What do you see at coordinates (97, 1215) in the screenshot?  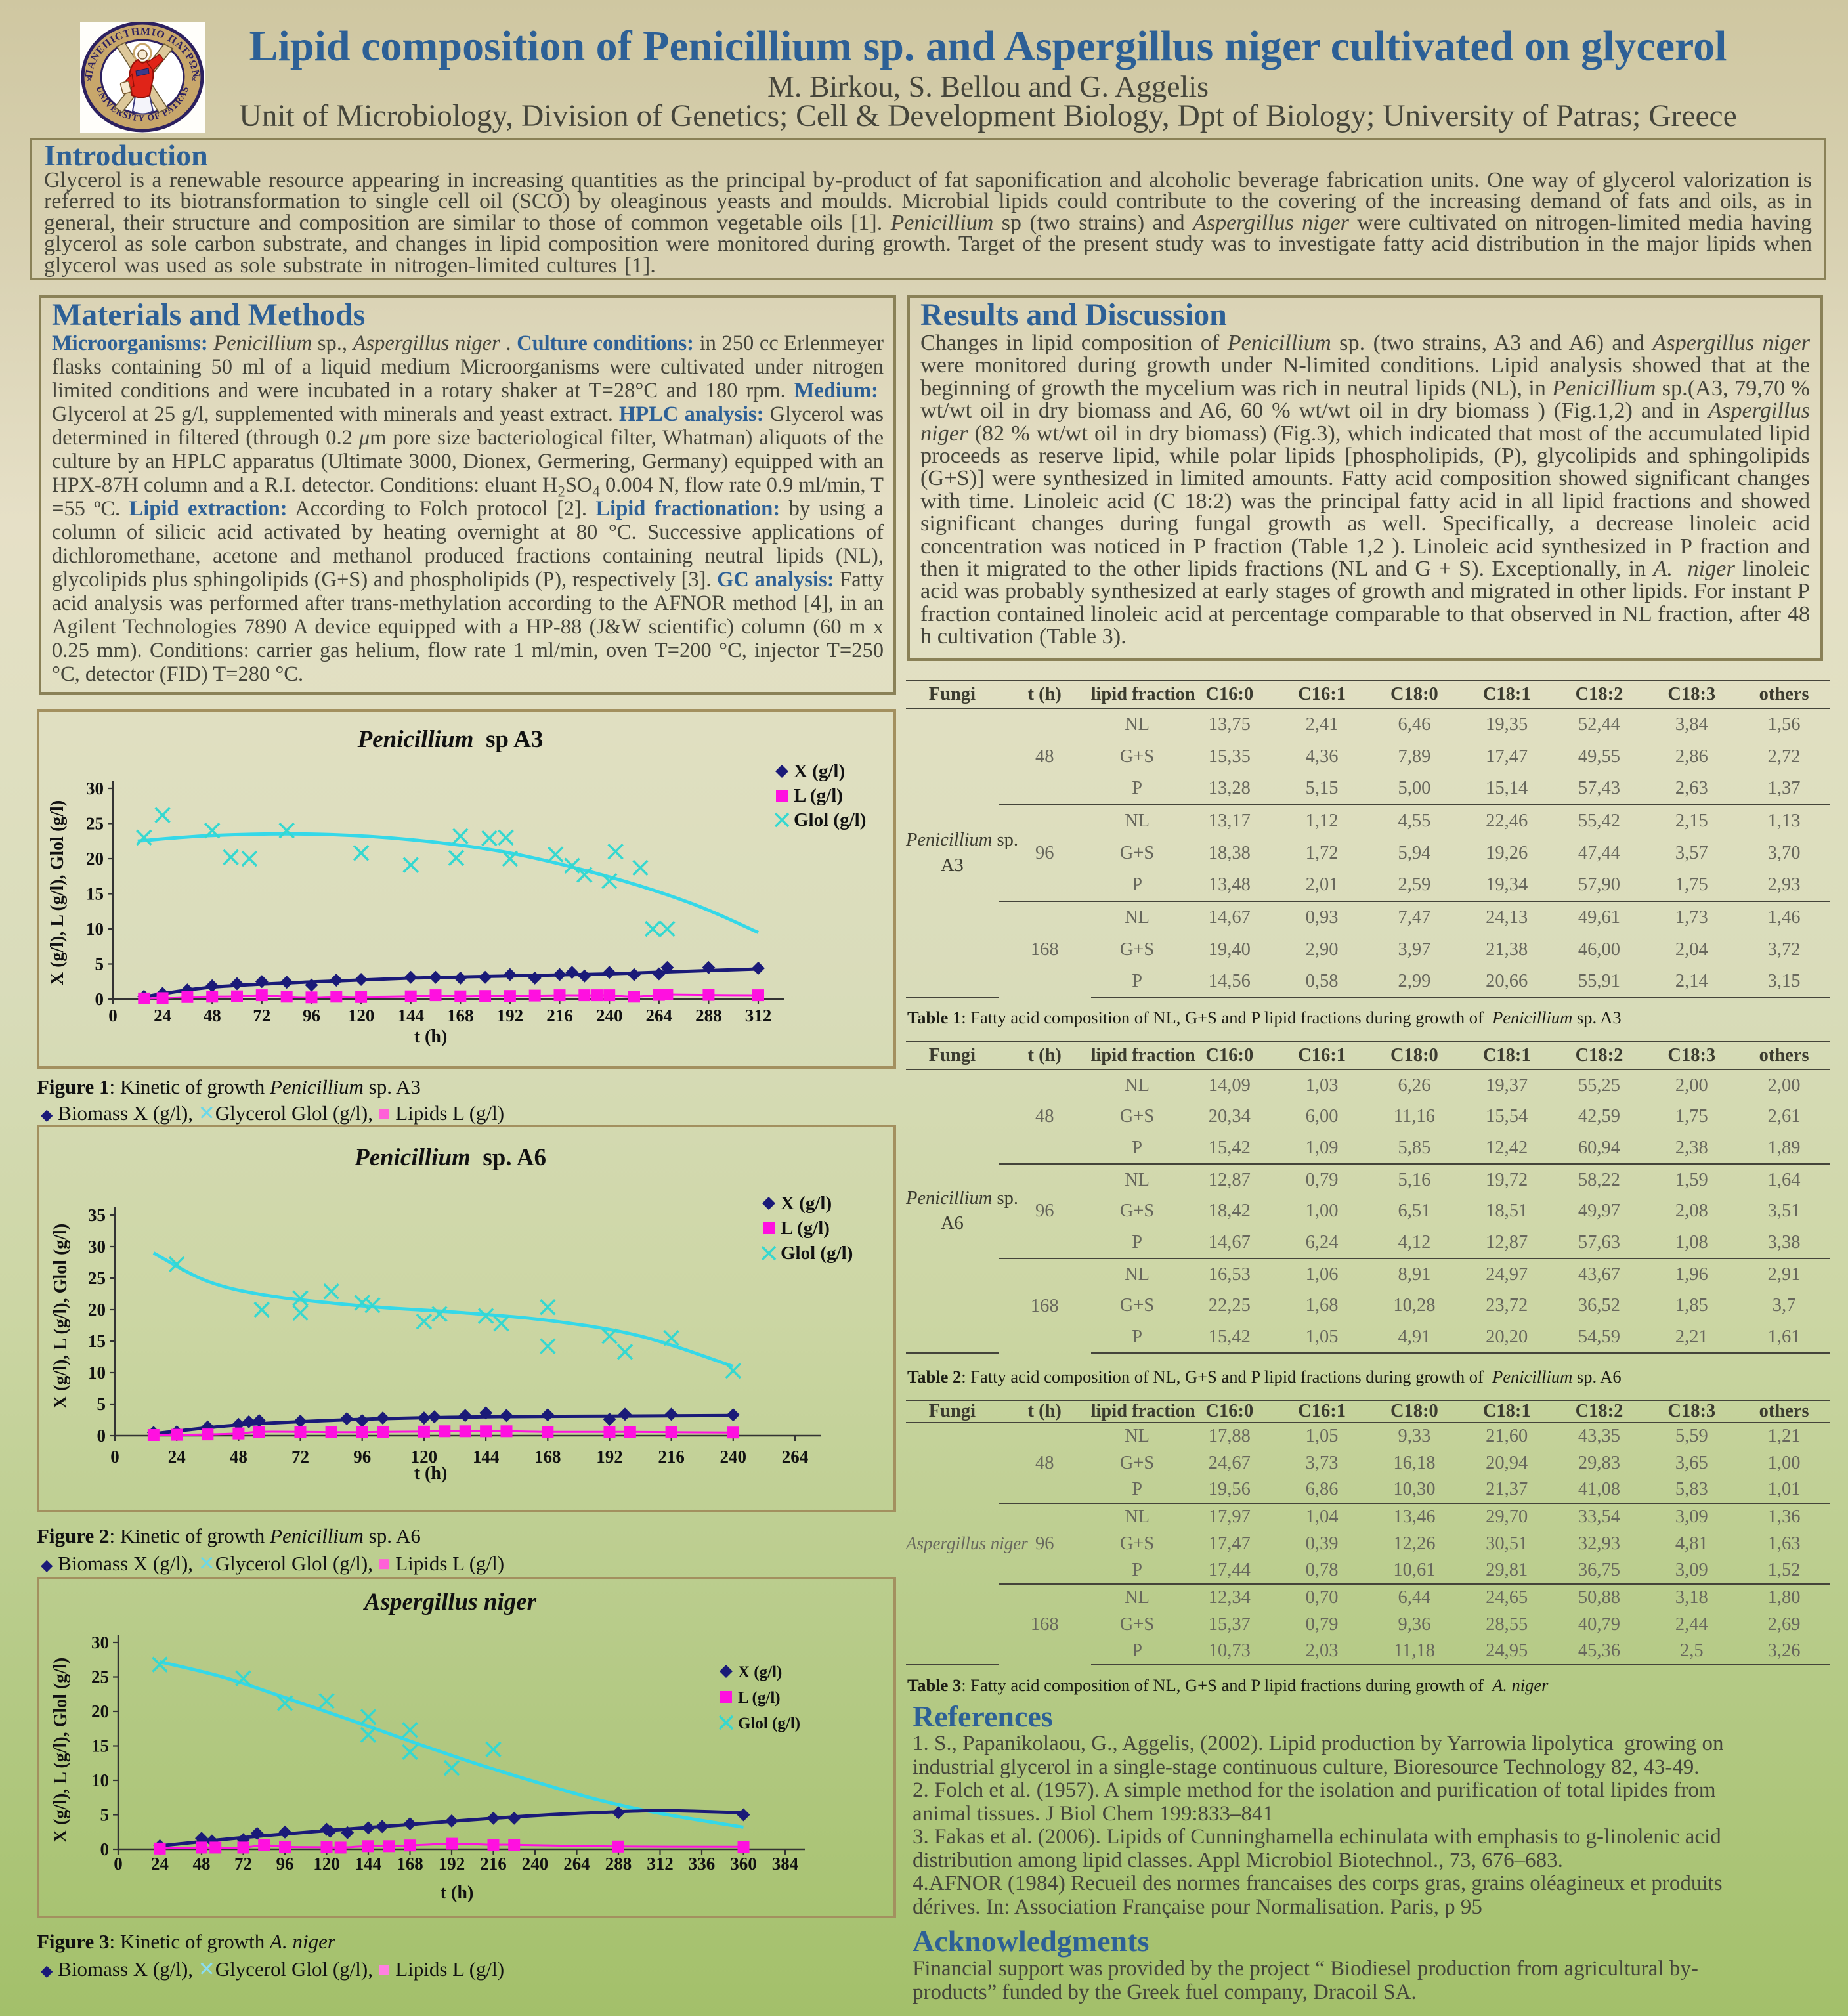 I see `svg-text: 35` at bounding box center [97, 1215].